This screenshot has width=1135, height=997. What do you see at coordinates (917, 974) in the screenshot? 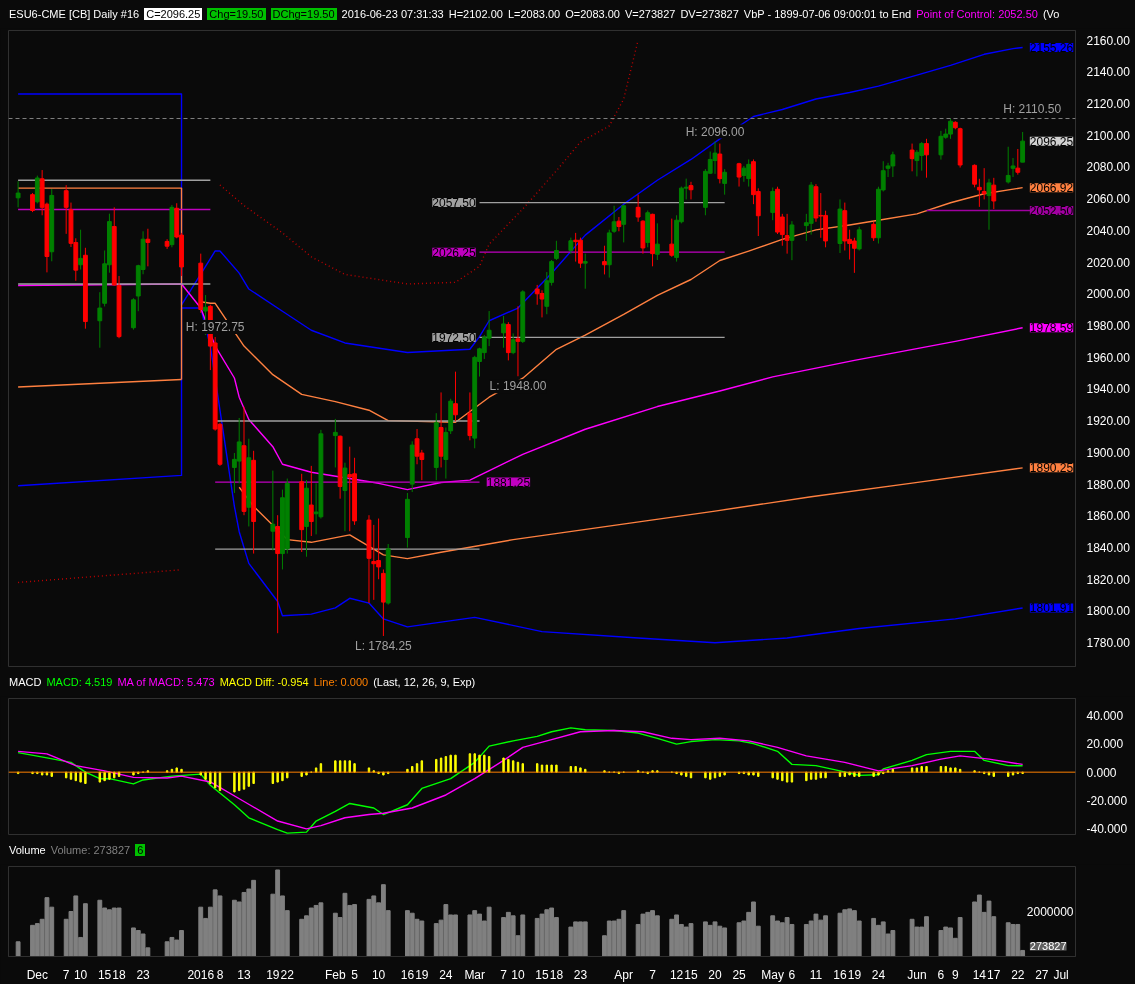
I see `x-tick-label: Jun` at bounding box center [917, 974].